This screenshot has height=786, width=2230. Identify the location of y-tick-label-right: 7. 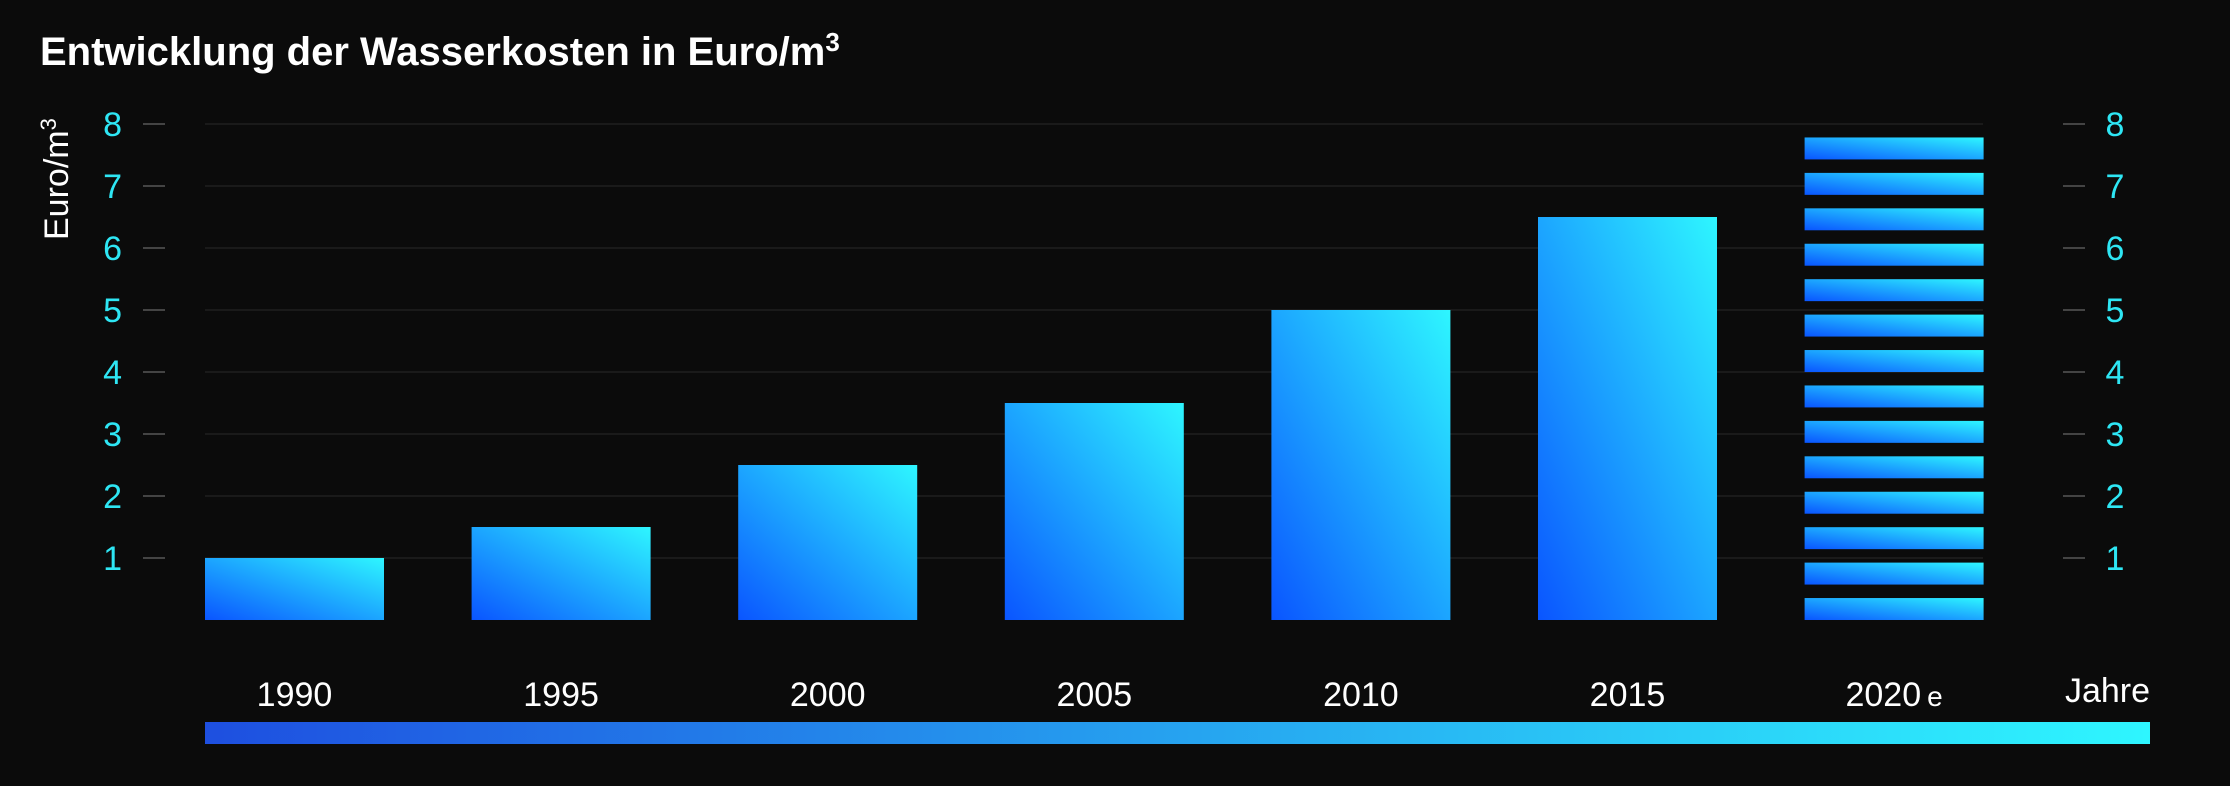
(2115, 187).